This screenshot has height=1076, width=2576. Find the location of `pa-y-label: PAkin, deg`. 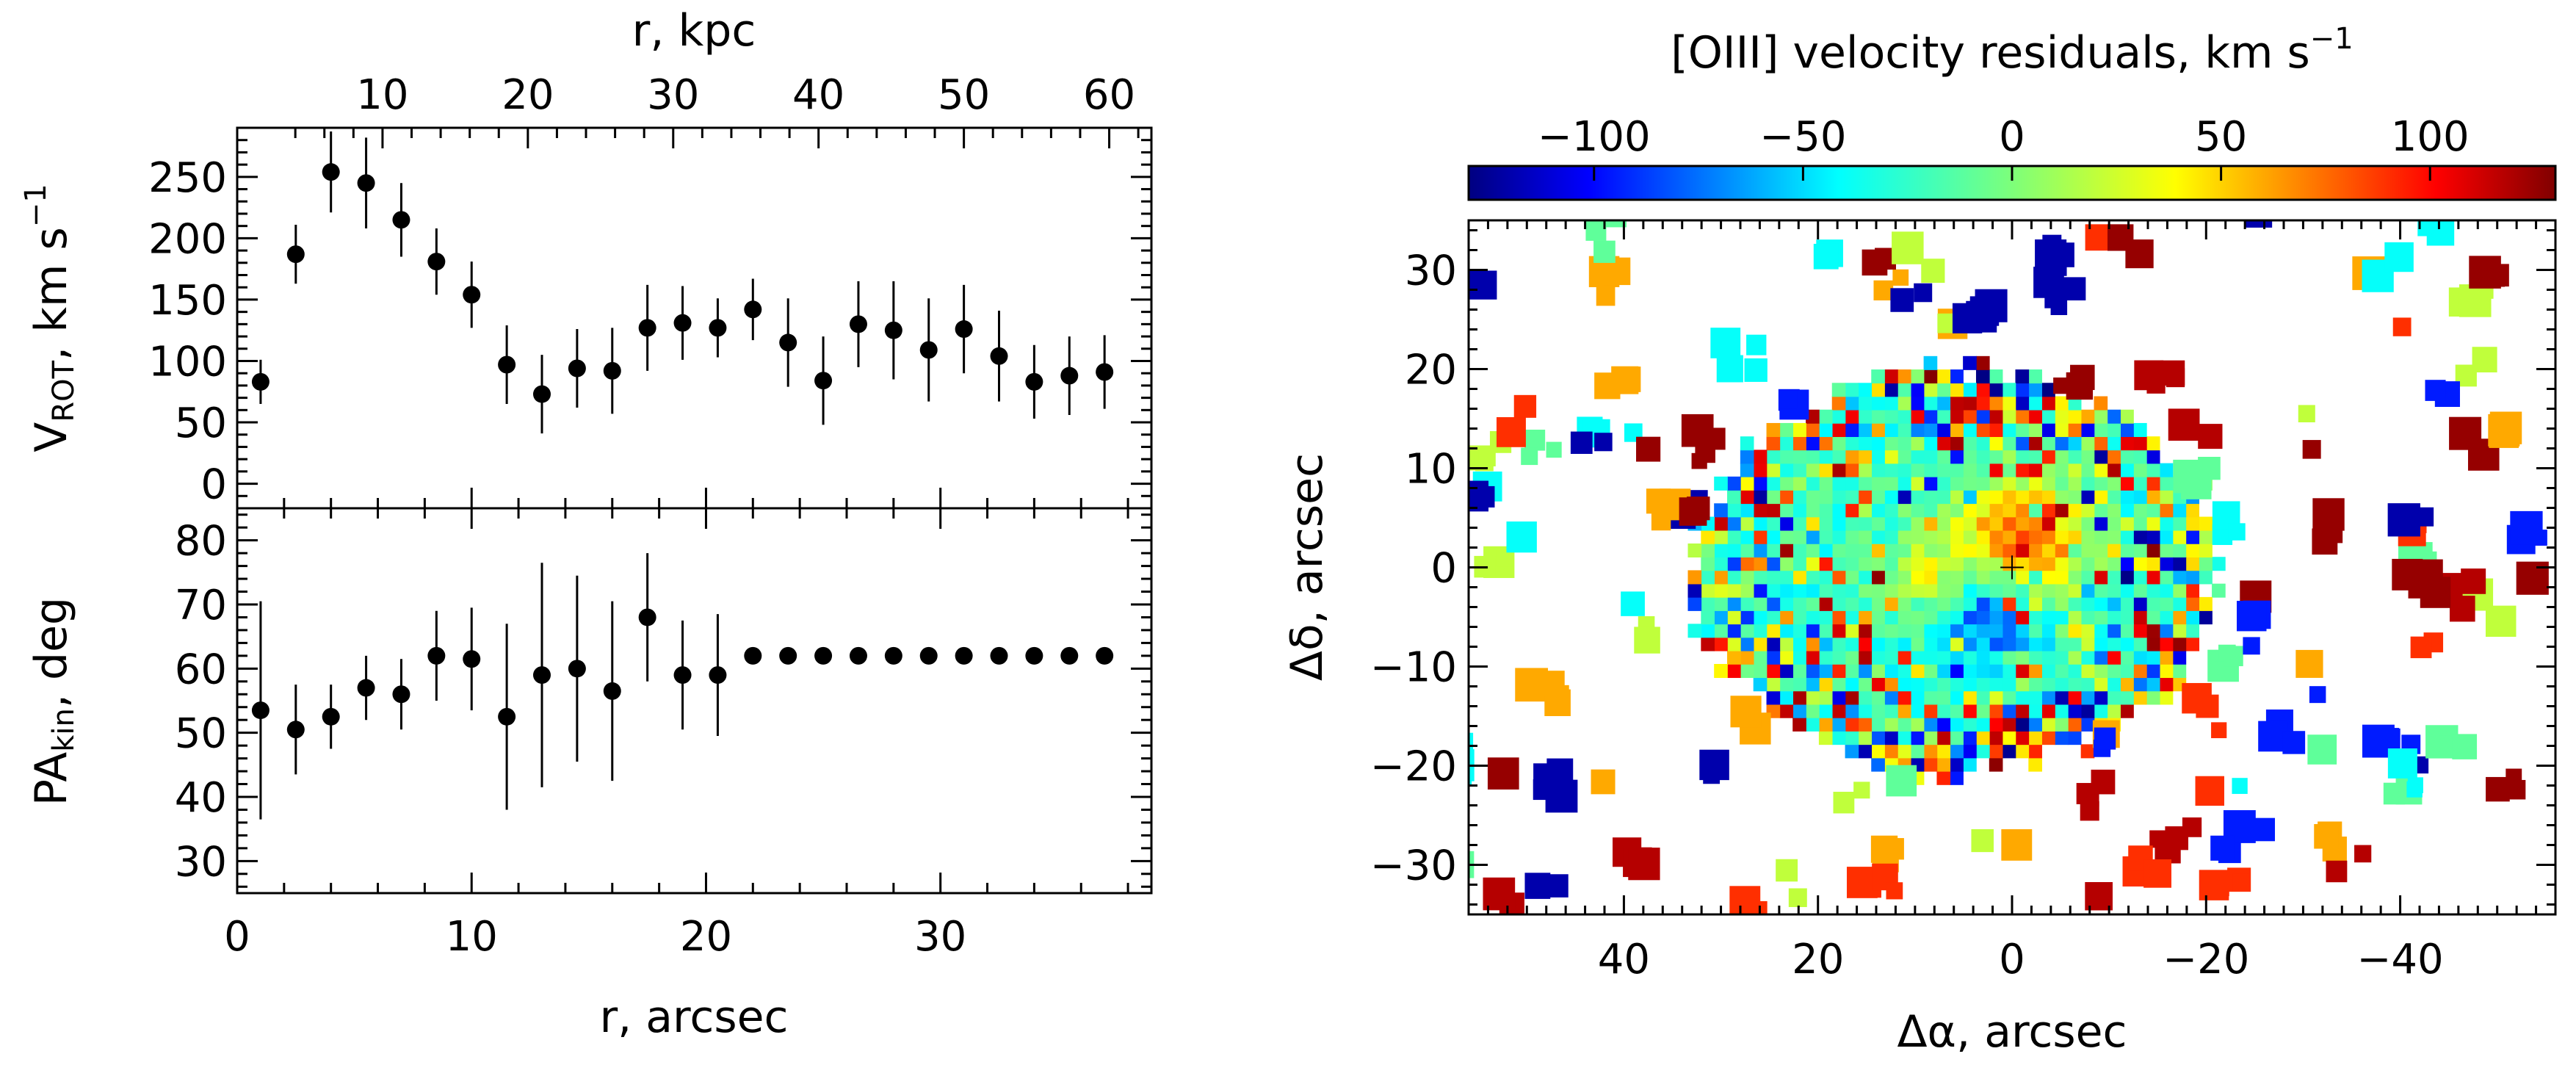

pa-y-label: PAkin, deg is located at coordinates (53, 701).